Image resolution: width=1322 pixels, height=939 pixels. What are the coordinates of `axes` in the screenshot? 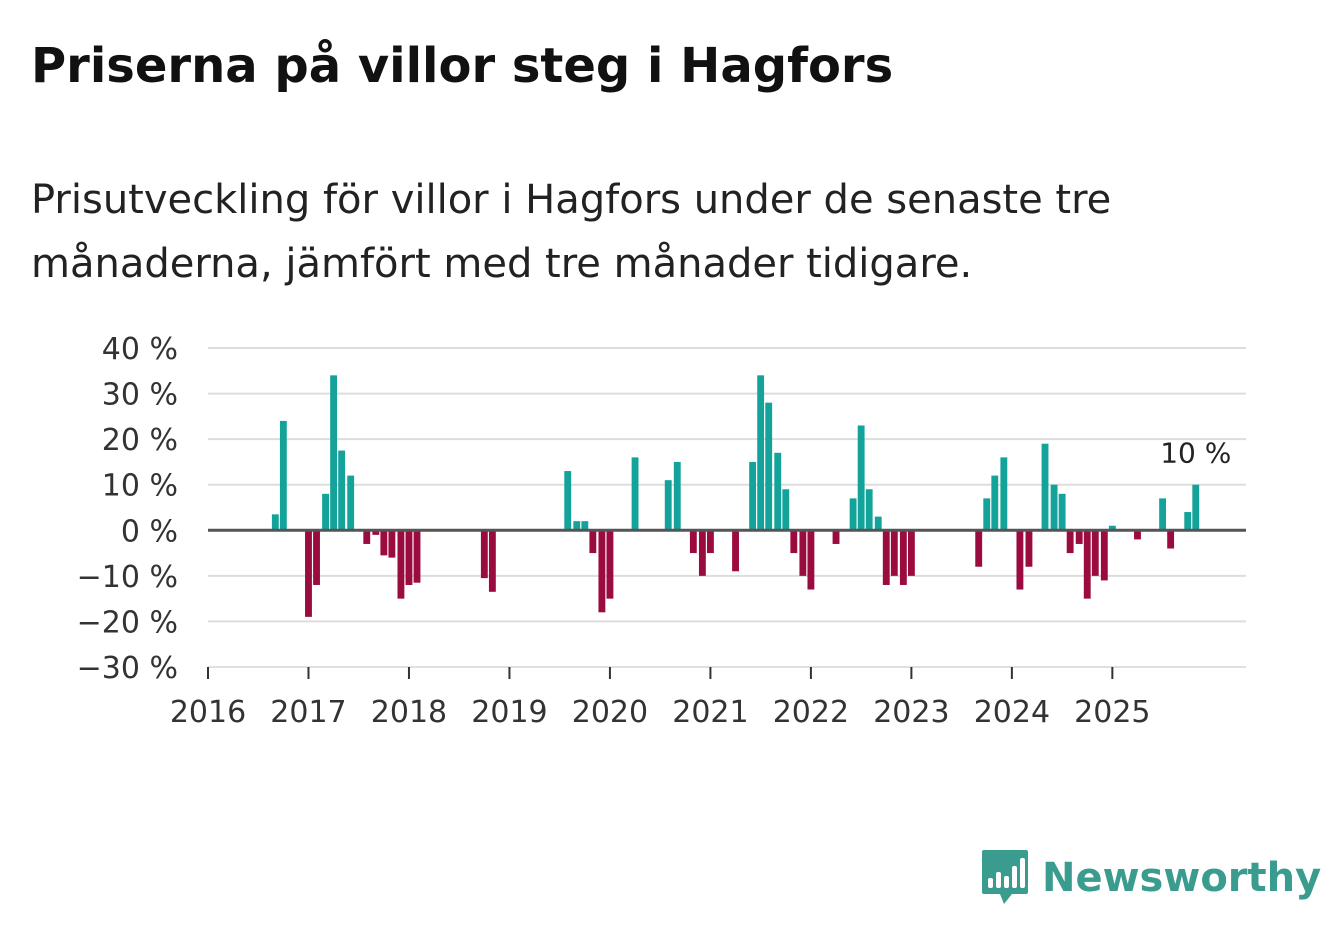 It's located at (726, 603).